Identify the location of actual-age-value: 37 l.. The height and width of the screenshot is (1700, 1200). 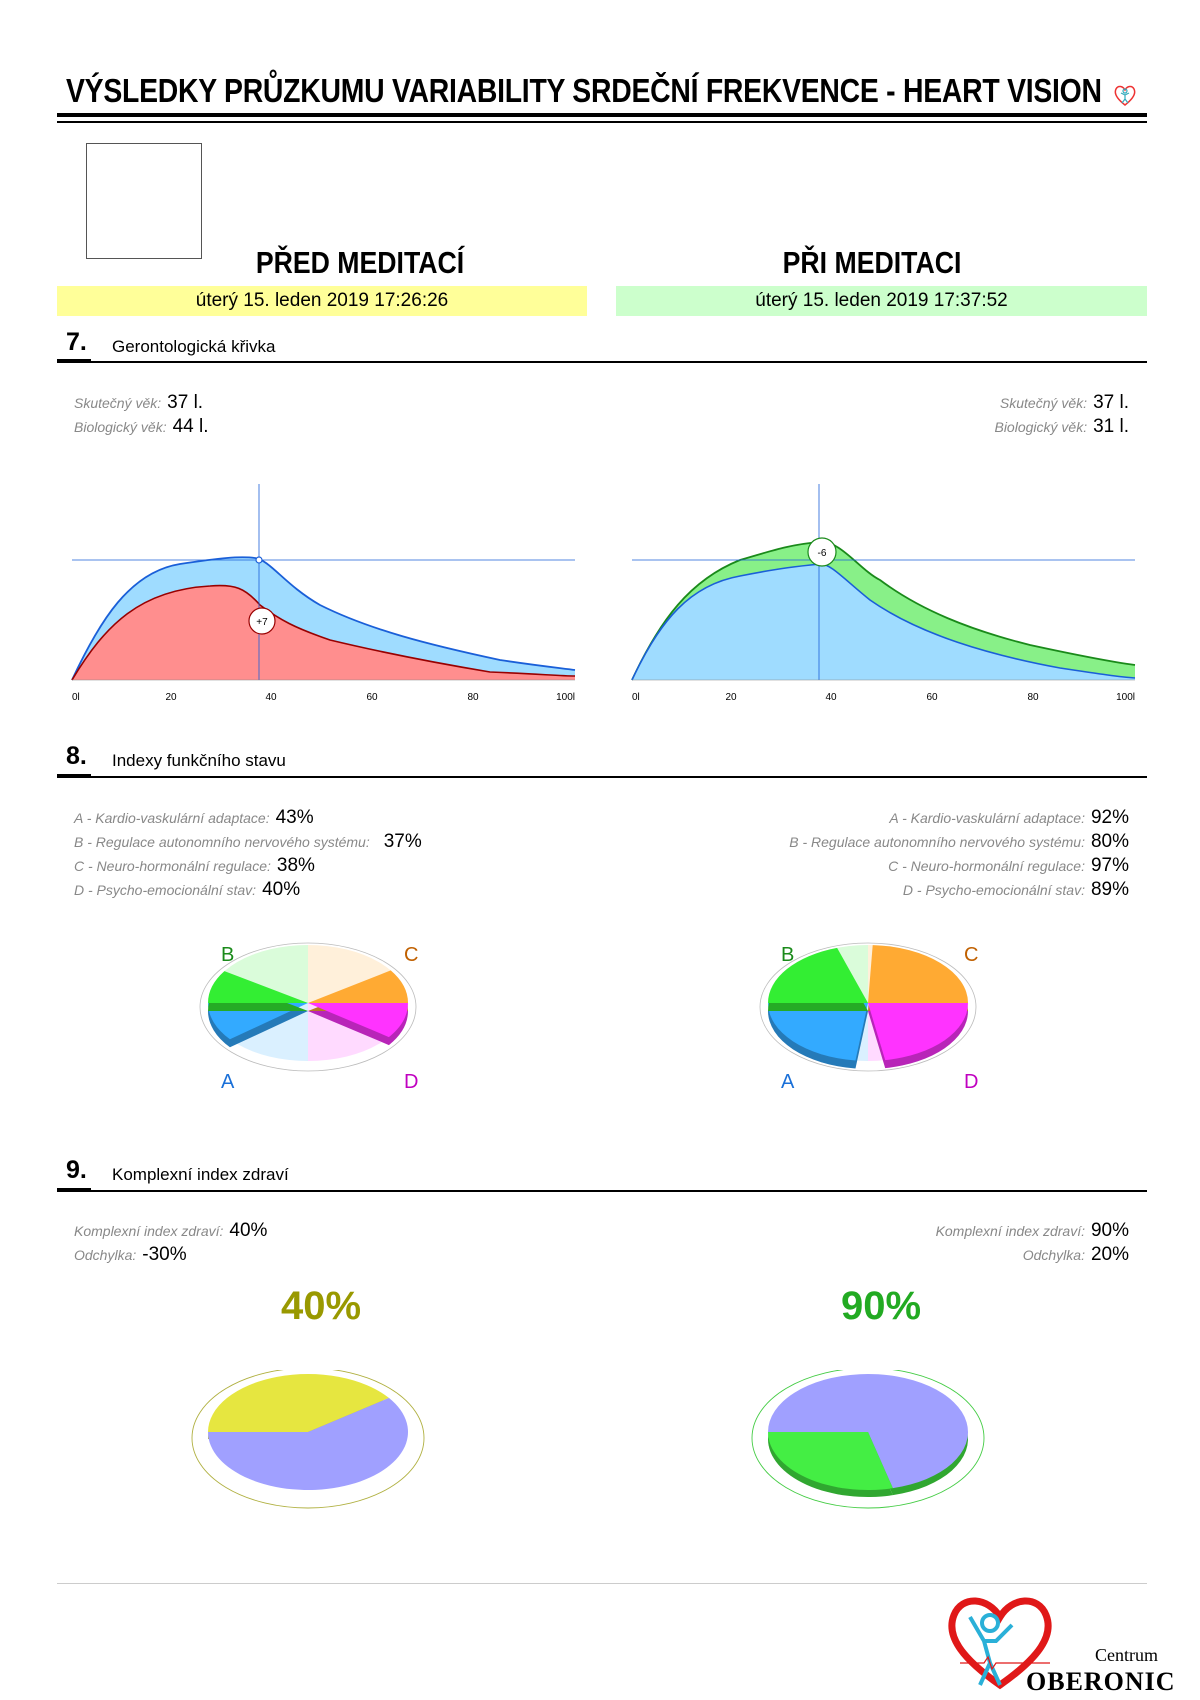
(1111, 402).